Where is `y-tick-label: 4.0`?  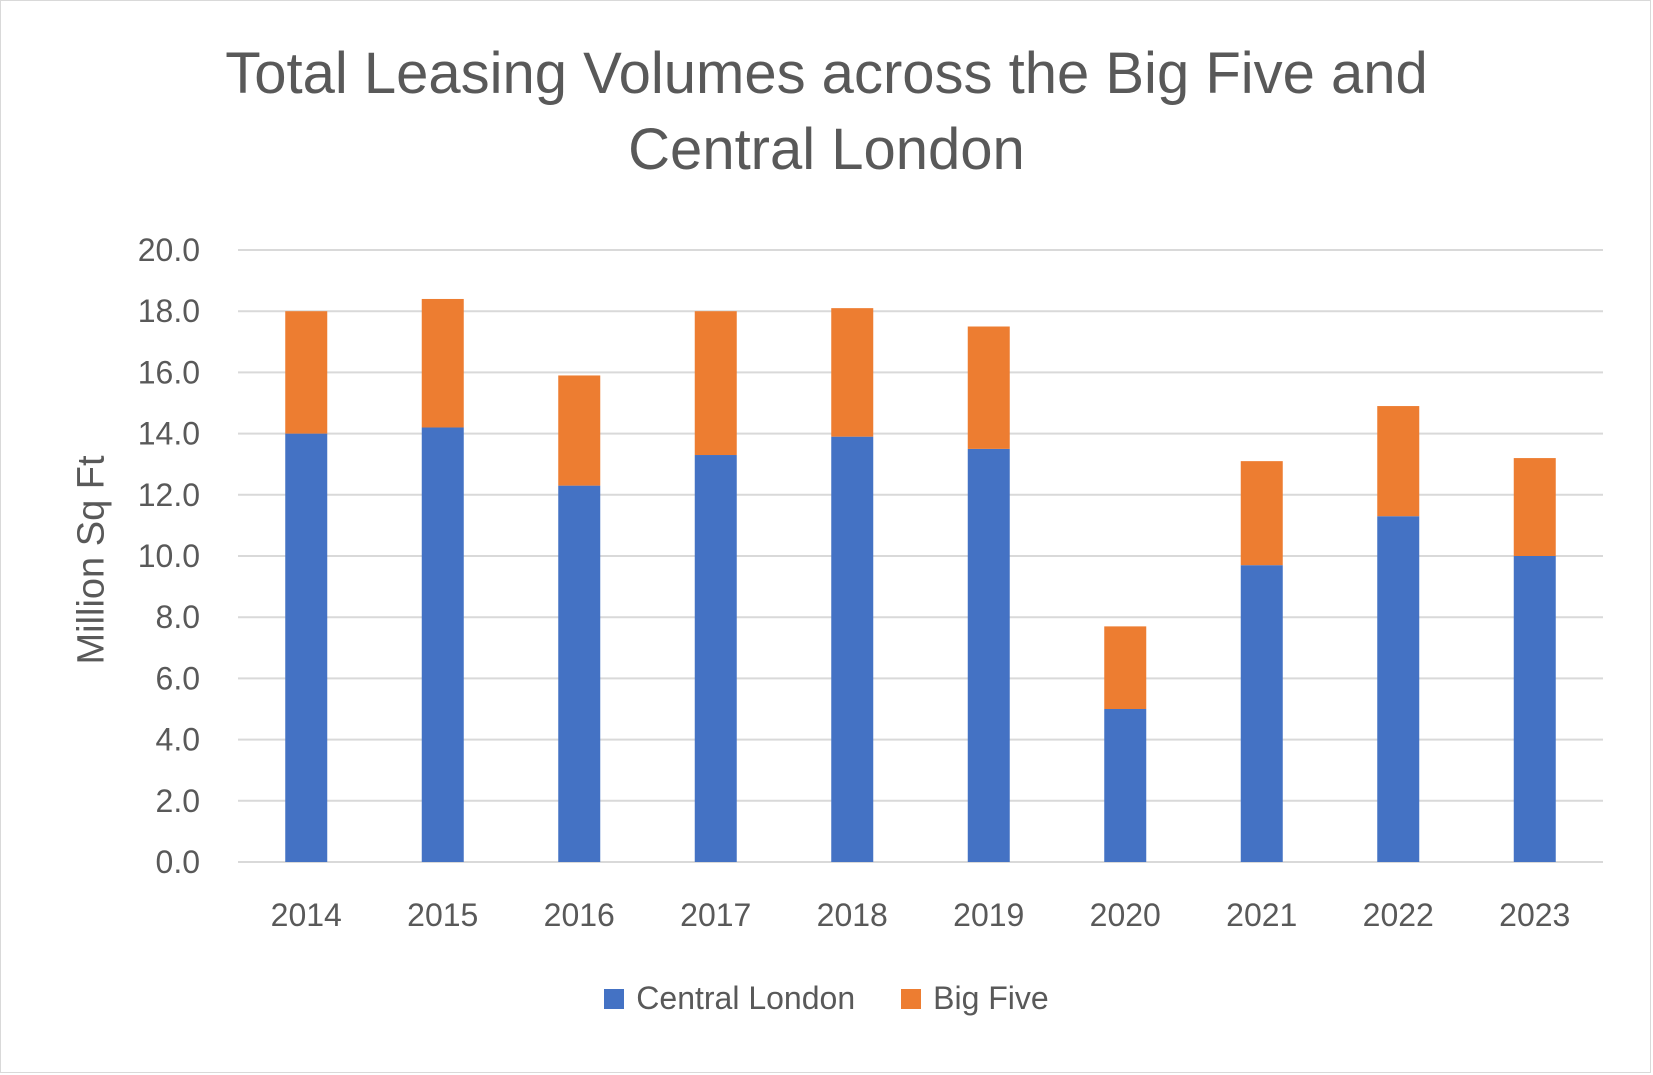
y-tick-label: 4.0 is located at coordinates (178, 740).